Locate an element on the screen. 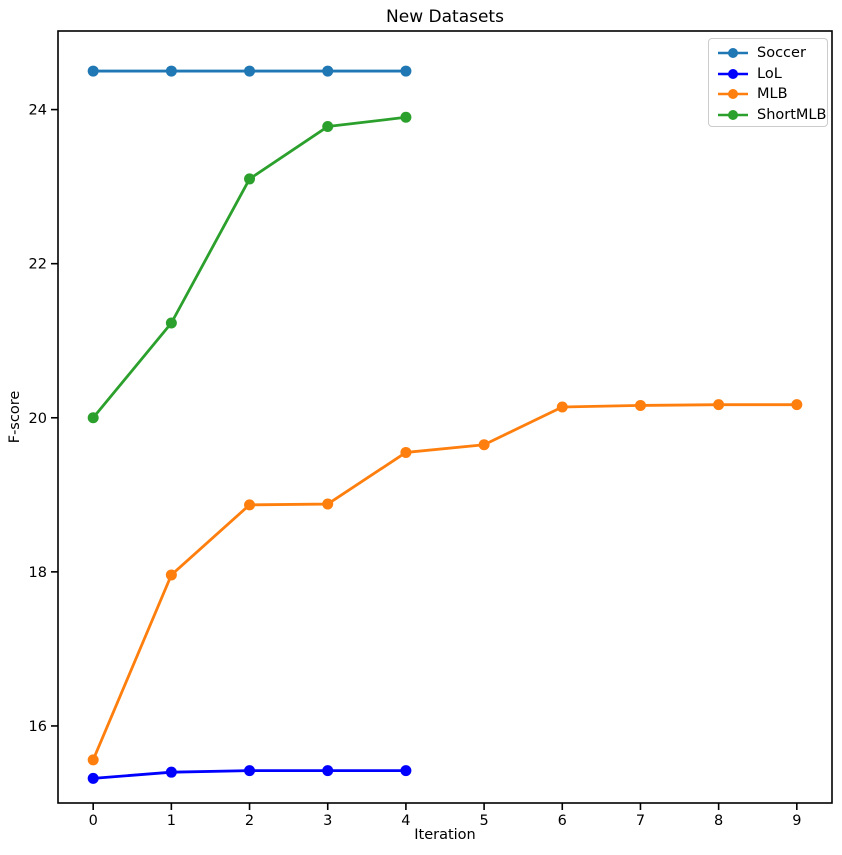  y-tick-label: 24 is located at coordinates (38, 111).